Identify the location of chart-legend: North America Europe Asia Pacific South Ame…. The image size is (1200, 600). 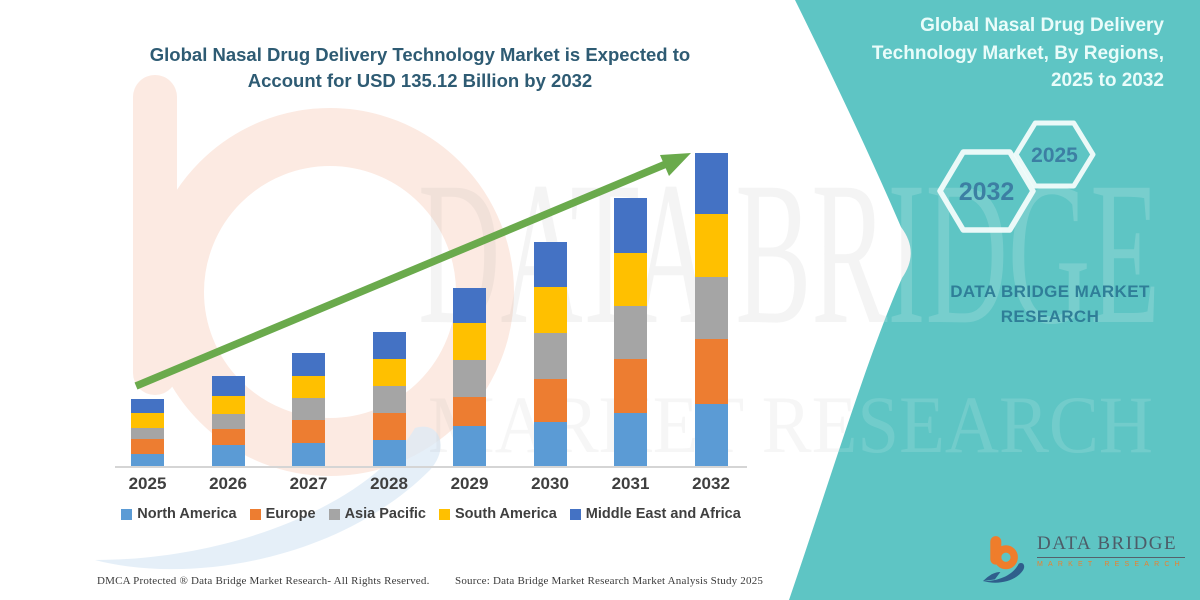
(431, 514).